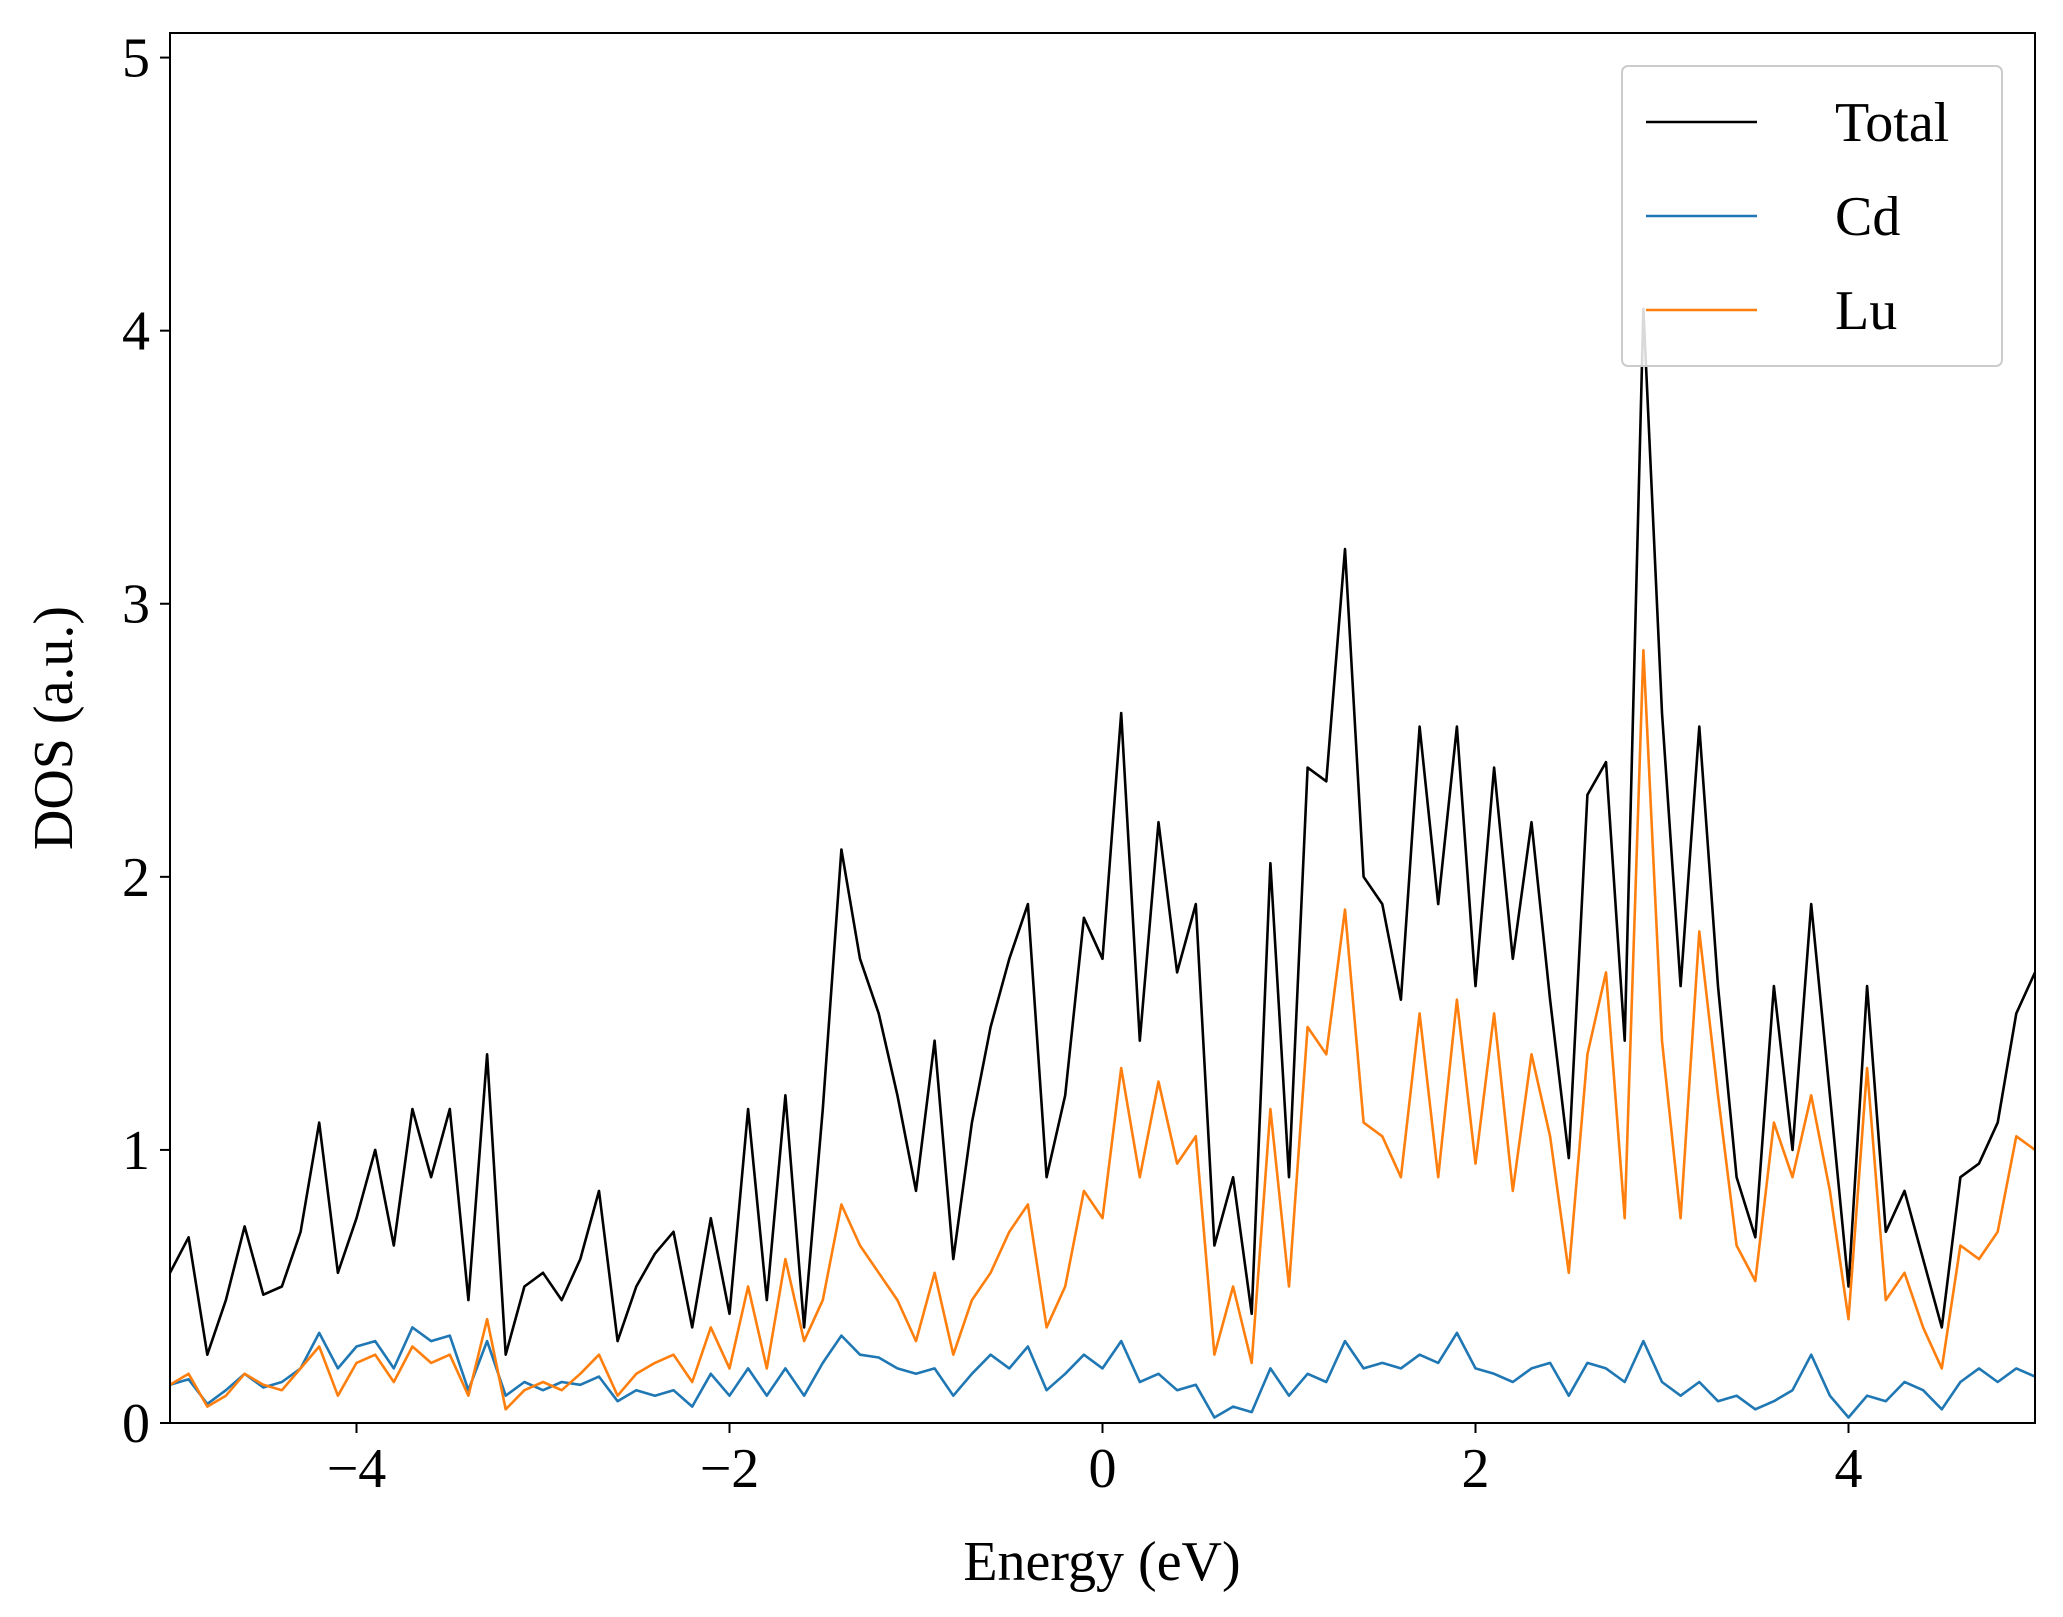  I want to click on x-tick-label: 4, so click(1849, 1469).